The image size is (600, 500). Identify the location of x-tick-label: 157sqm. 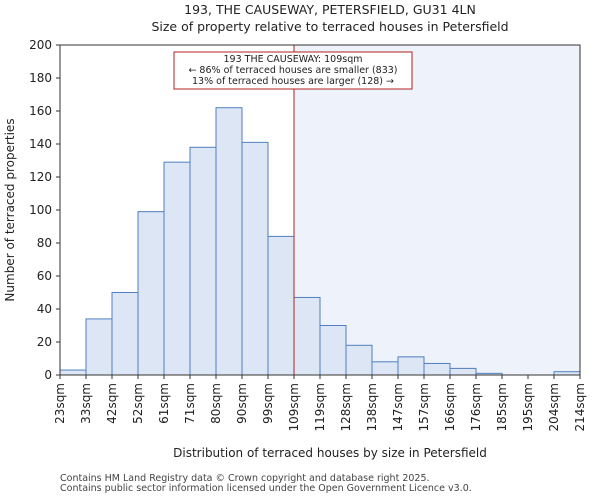
(424, 407).